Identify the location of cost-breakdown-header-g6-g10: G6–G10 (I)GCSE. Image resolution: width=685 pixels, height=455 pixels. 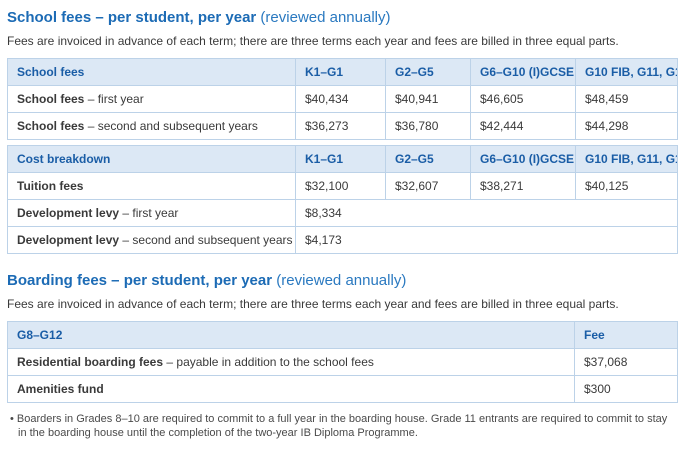
(523, 159).